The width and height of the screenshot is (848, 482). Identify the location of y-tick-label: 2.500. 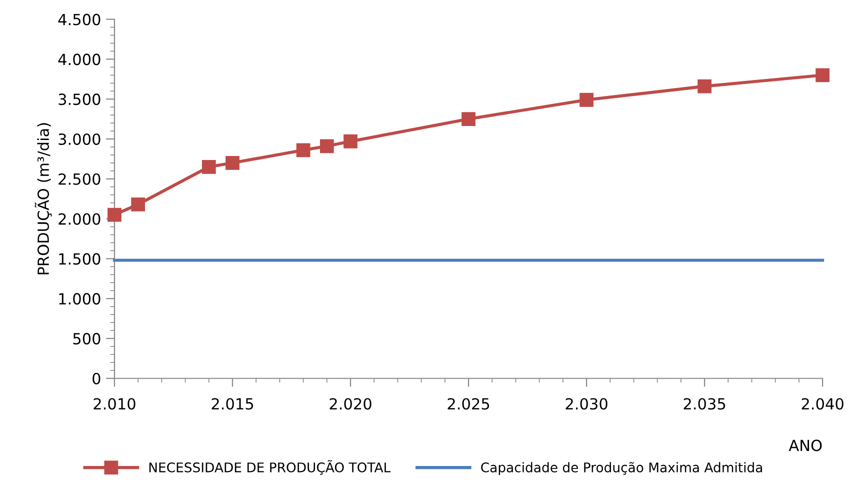
(79, 179).